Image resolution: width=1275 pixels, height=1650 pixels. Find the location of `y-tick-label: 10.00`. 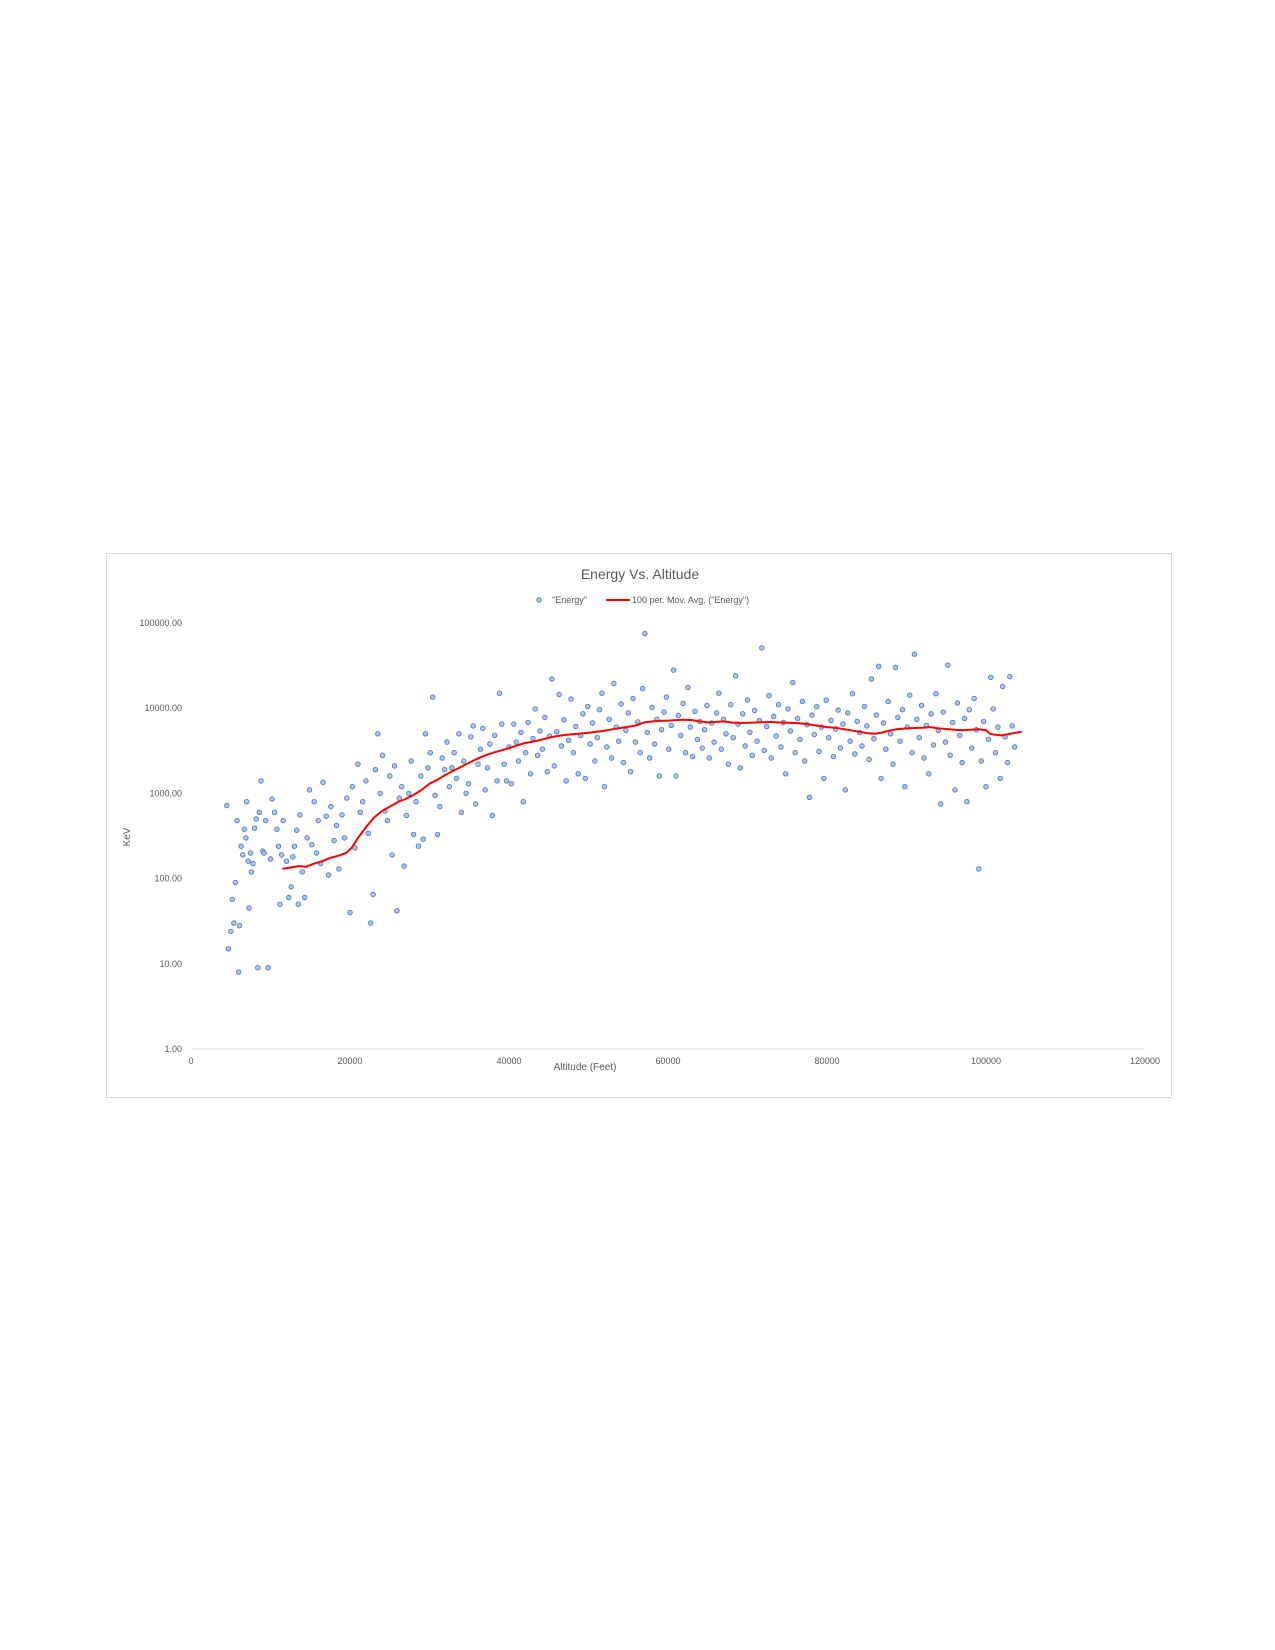

y-tick-label: 10.00 is located at coordinates (170, 964).